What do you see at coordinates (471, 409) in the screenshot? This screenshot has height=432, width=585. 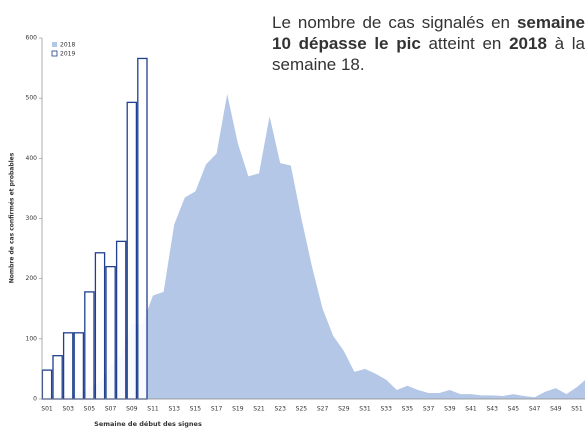 I see `x-tick-label: S41` at bounding box center [471, 409].